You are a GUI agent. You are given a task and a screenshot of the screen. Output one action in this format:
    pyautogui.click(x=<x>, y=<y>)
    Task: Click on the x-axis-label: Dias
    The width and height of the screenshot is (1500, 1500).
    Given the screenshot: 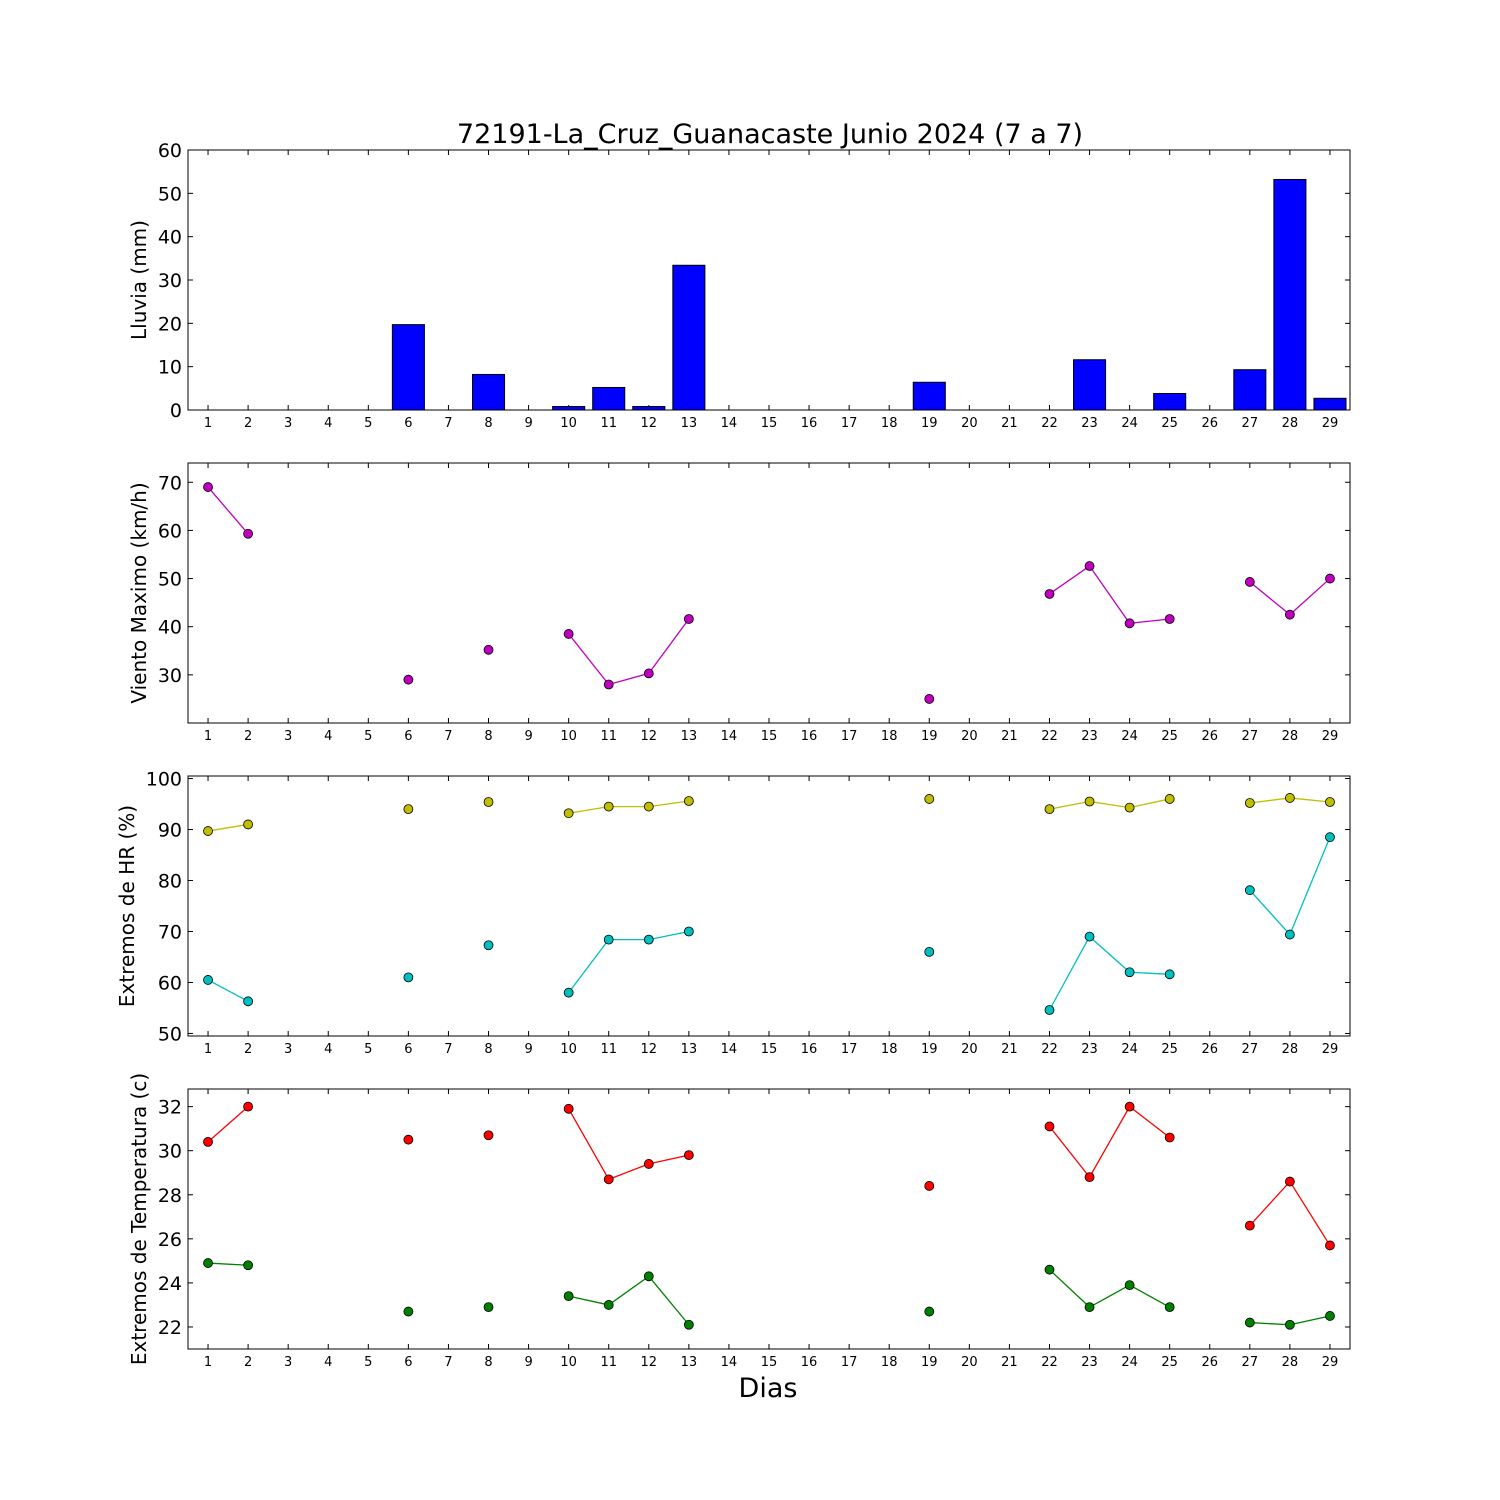 What is the action you would take?
    pyautogui.click(x=768, y=1388)
    